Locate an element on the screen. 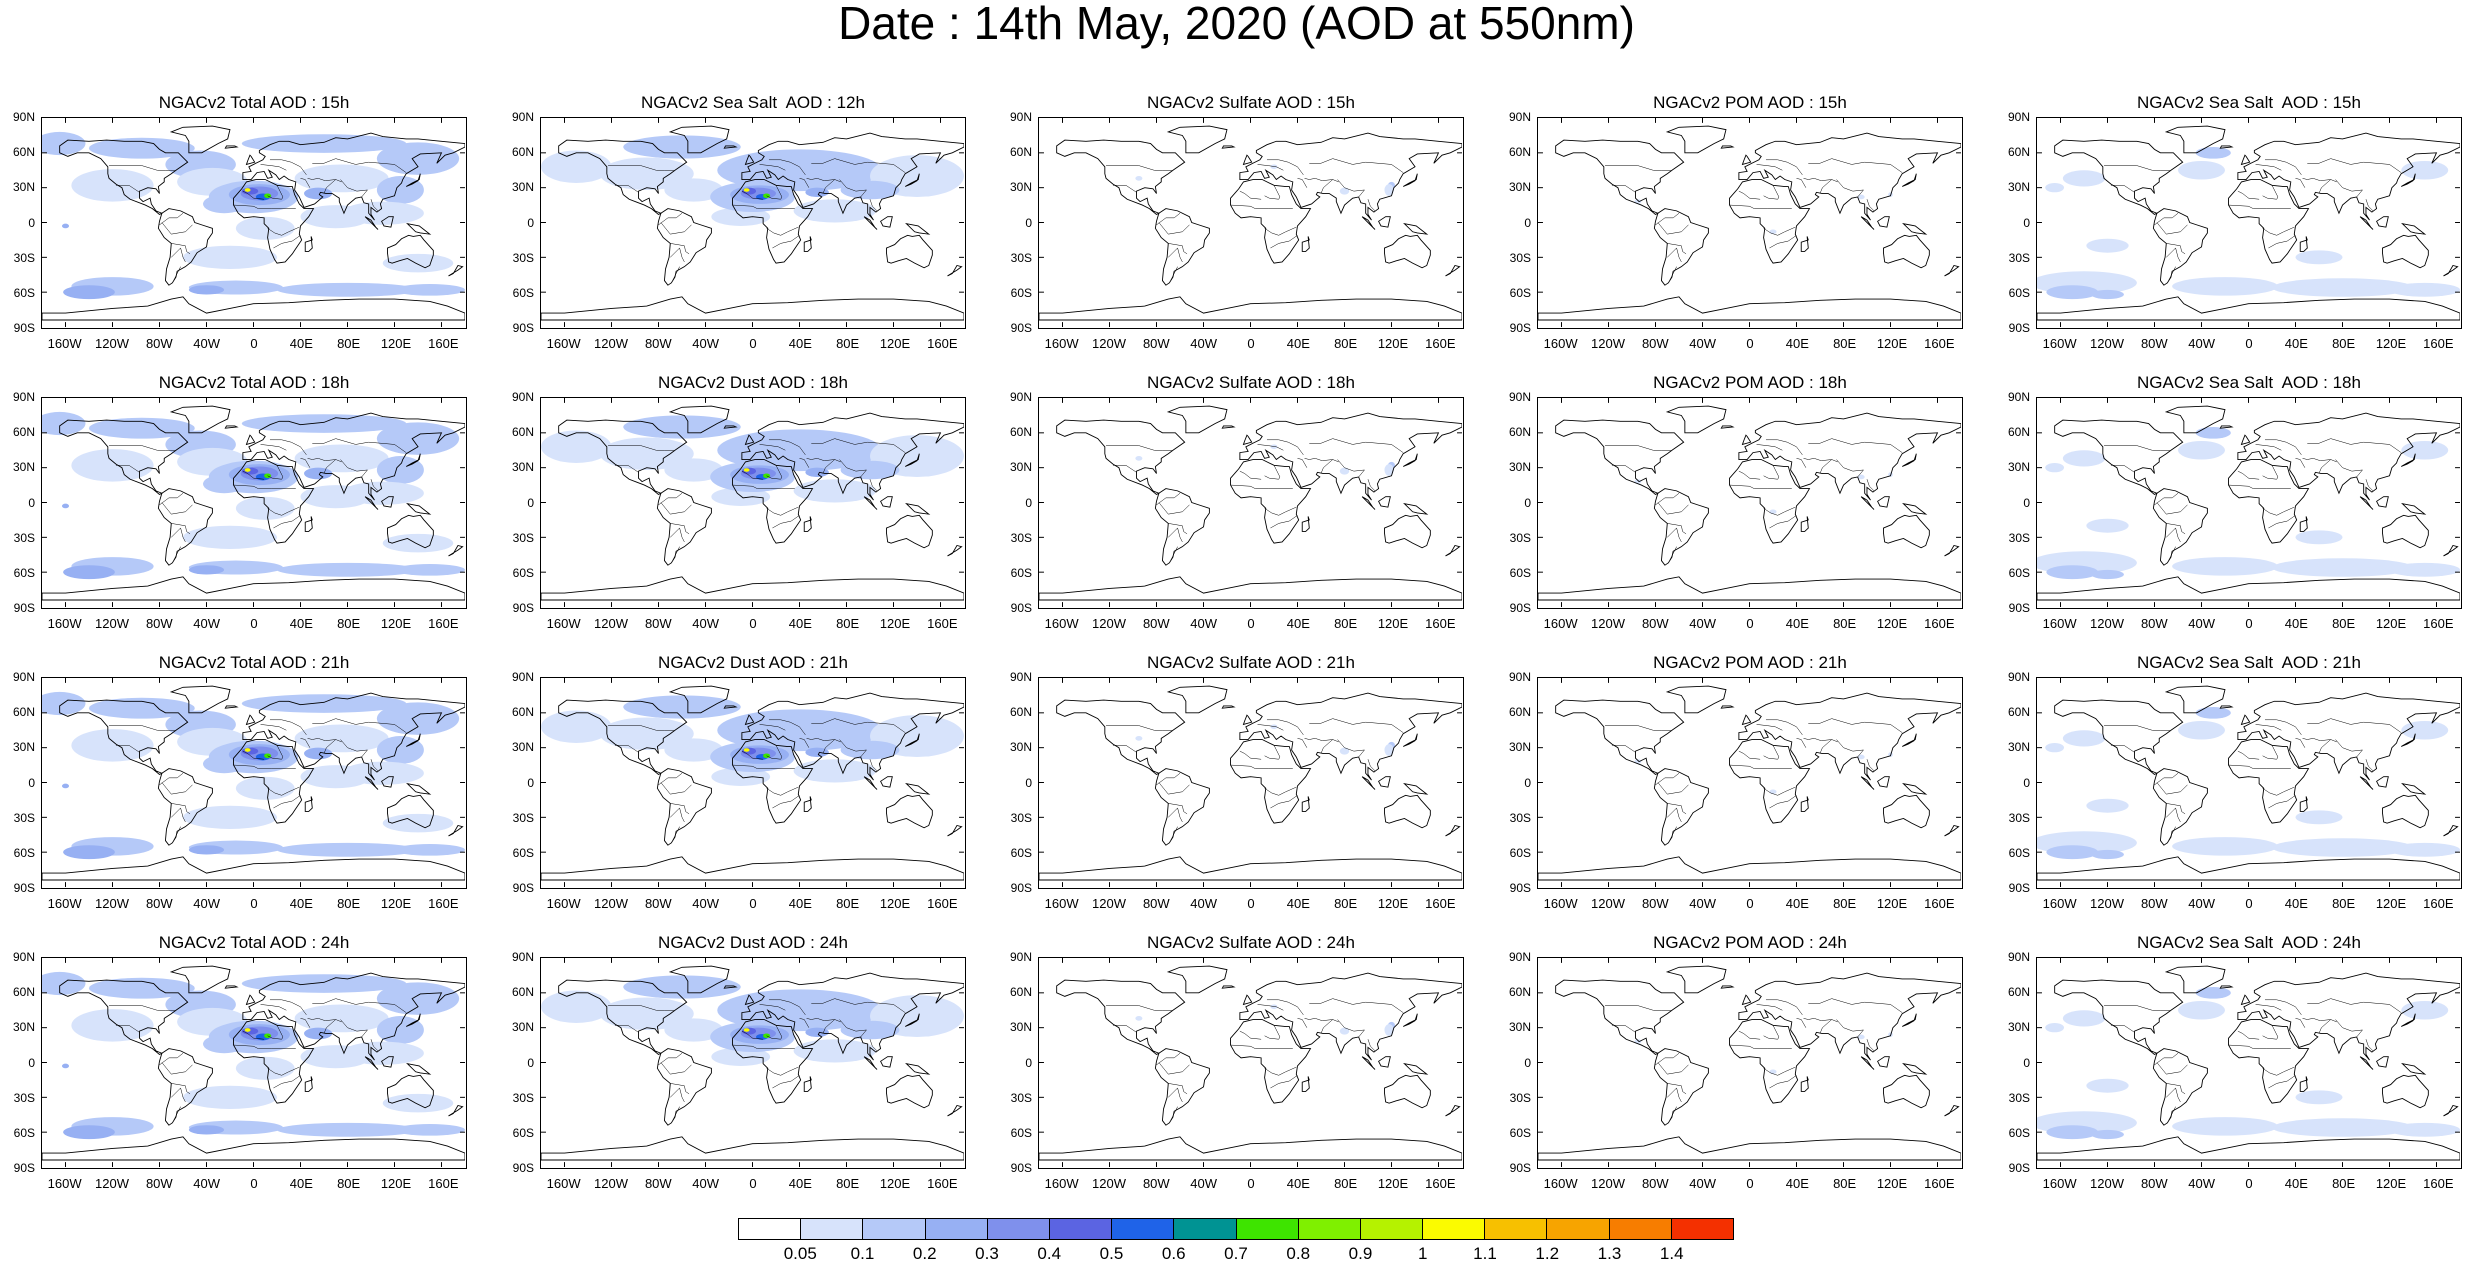  colorbar-tick-label: 1 is located at coordinates (1423, 1253).